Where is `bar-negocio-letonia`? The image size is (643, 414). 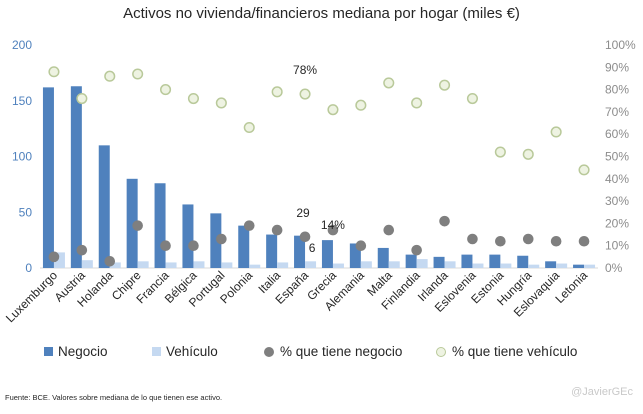 bar-negocio-letonia is located at coordinates (579, 266).